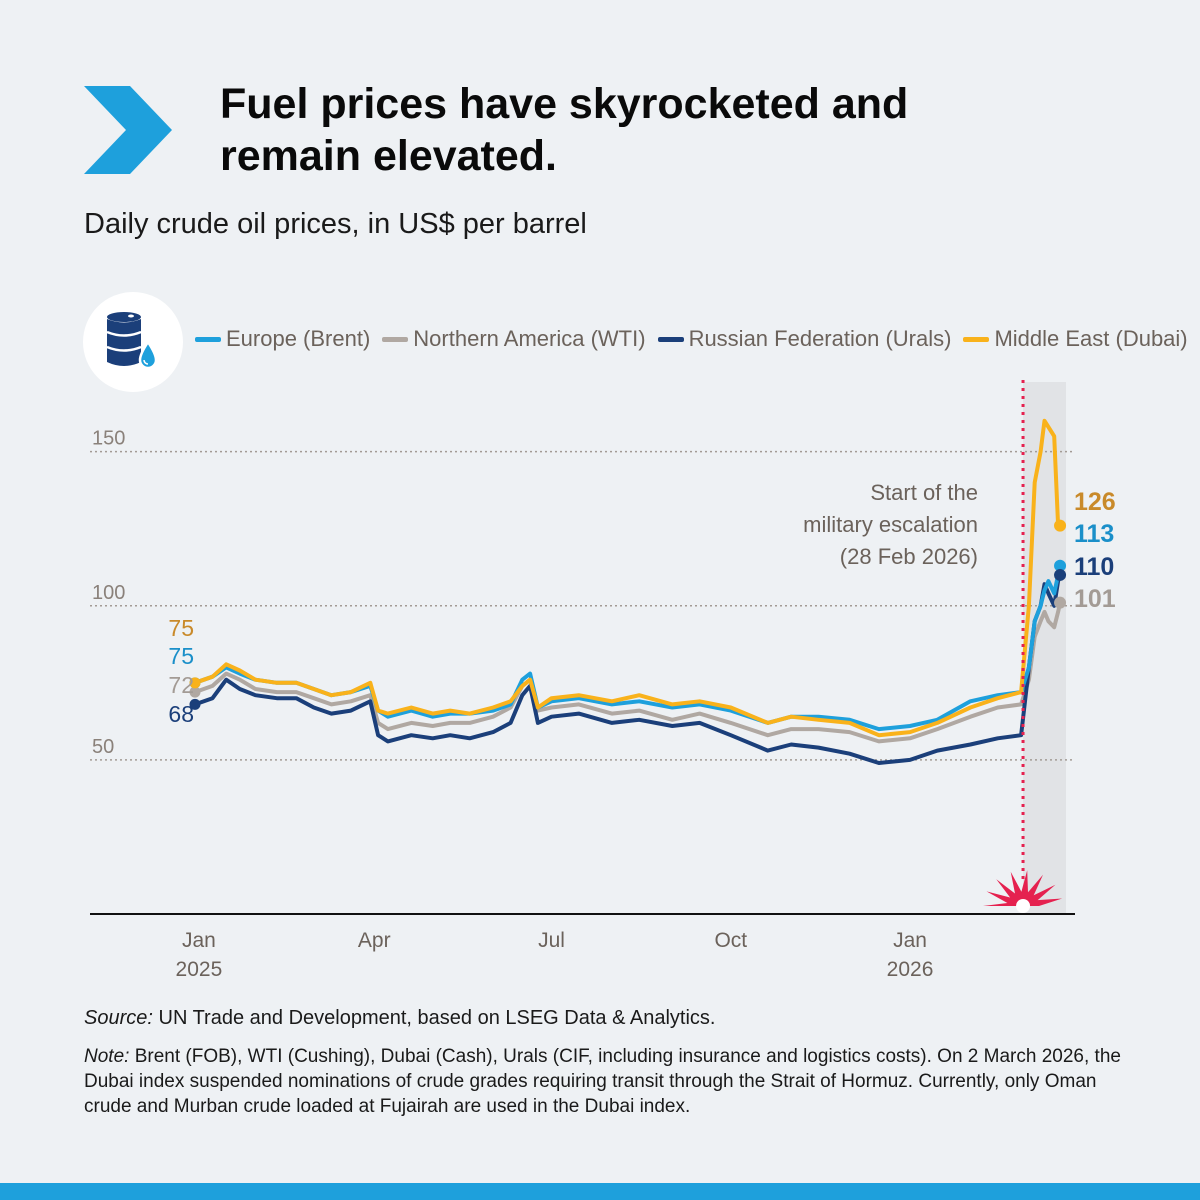 This screenshot has height=1200, width=1200. I want to click on legend-item-wti: Northern America (WTI), so click(514, 339).